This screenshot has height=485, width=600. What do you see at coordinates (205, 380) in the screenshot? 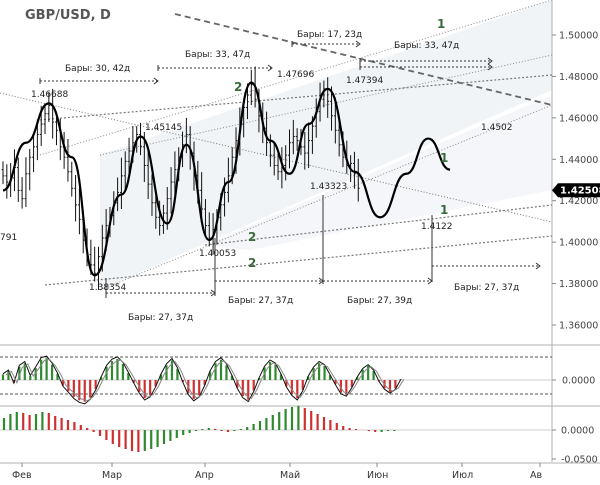
I see `oscillator-signal-line` at bounding box center [205, 380].